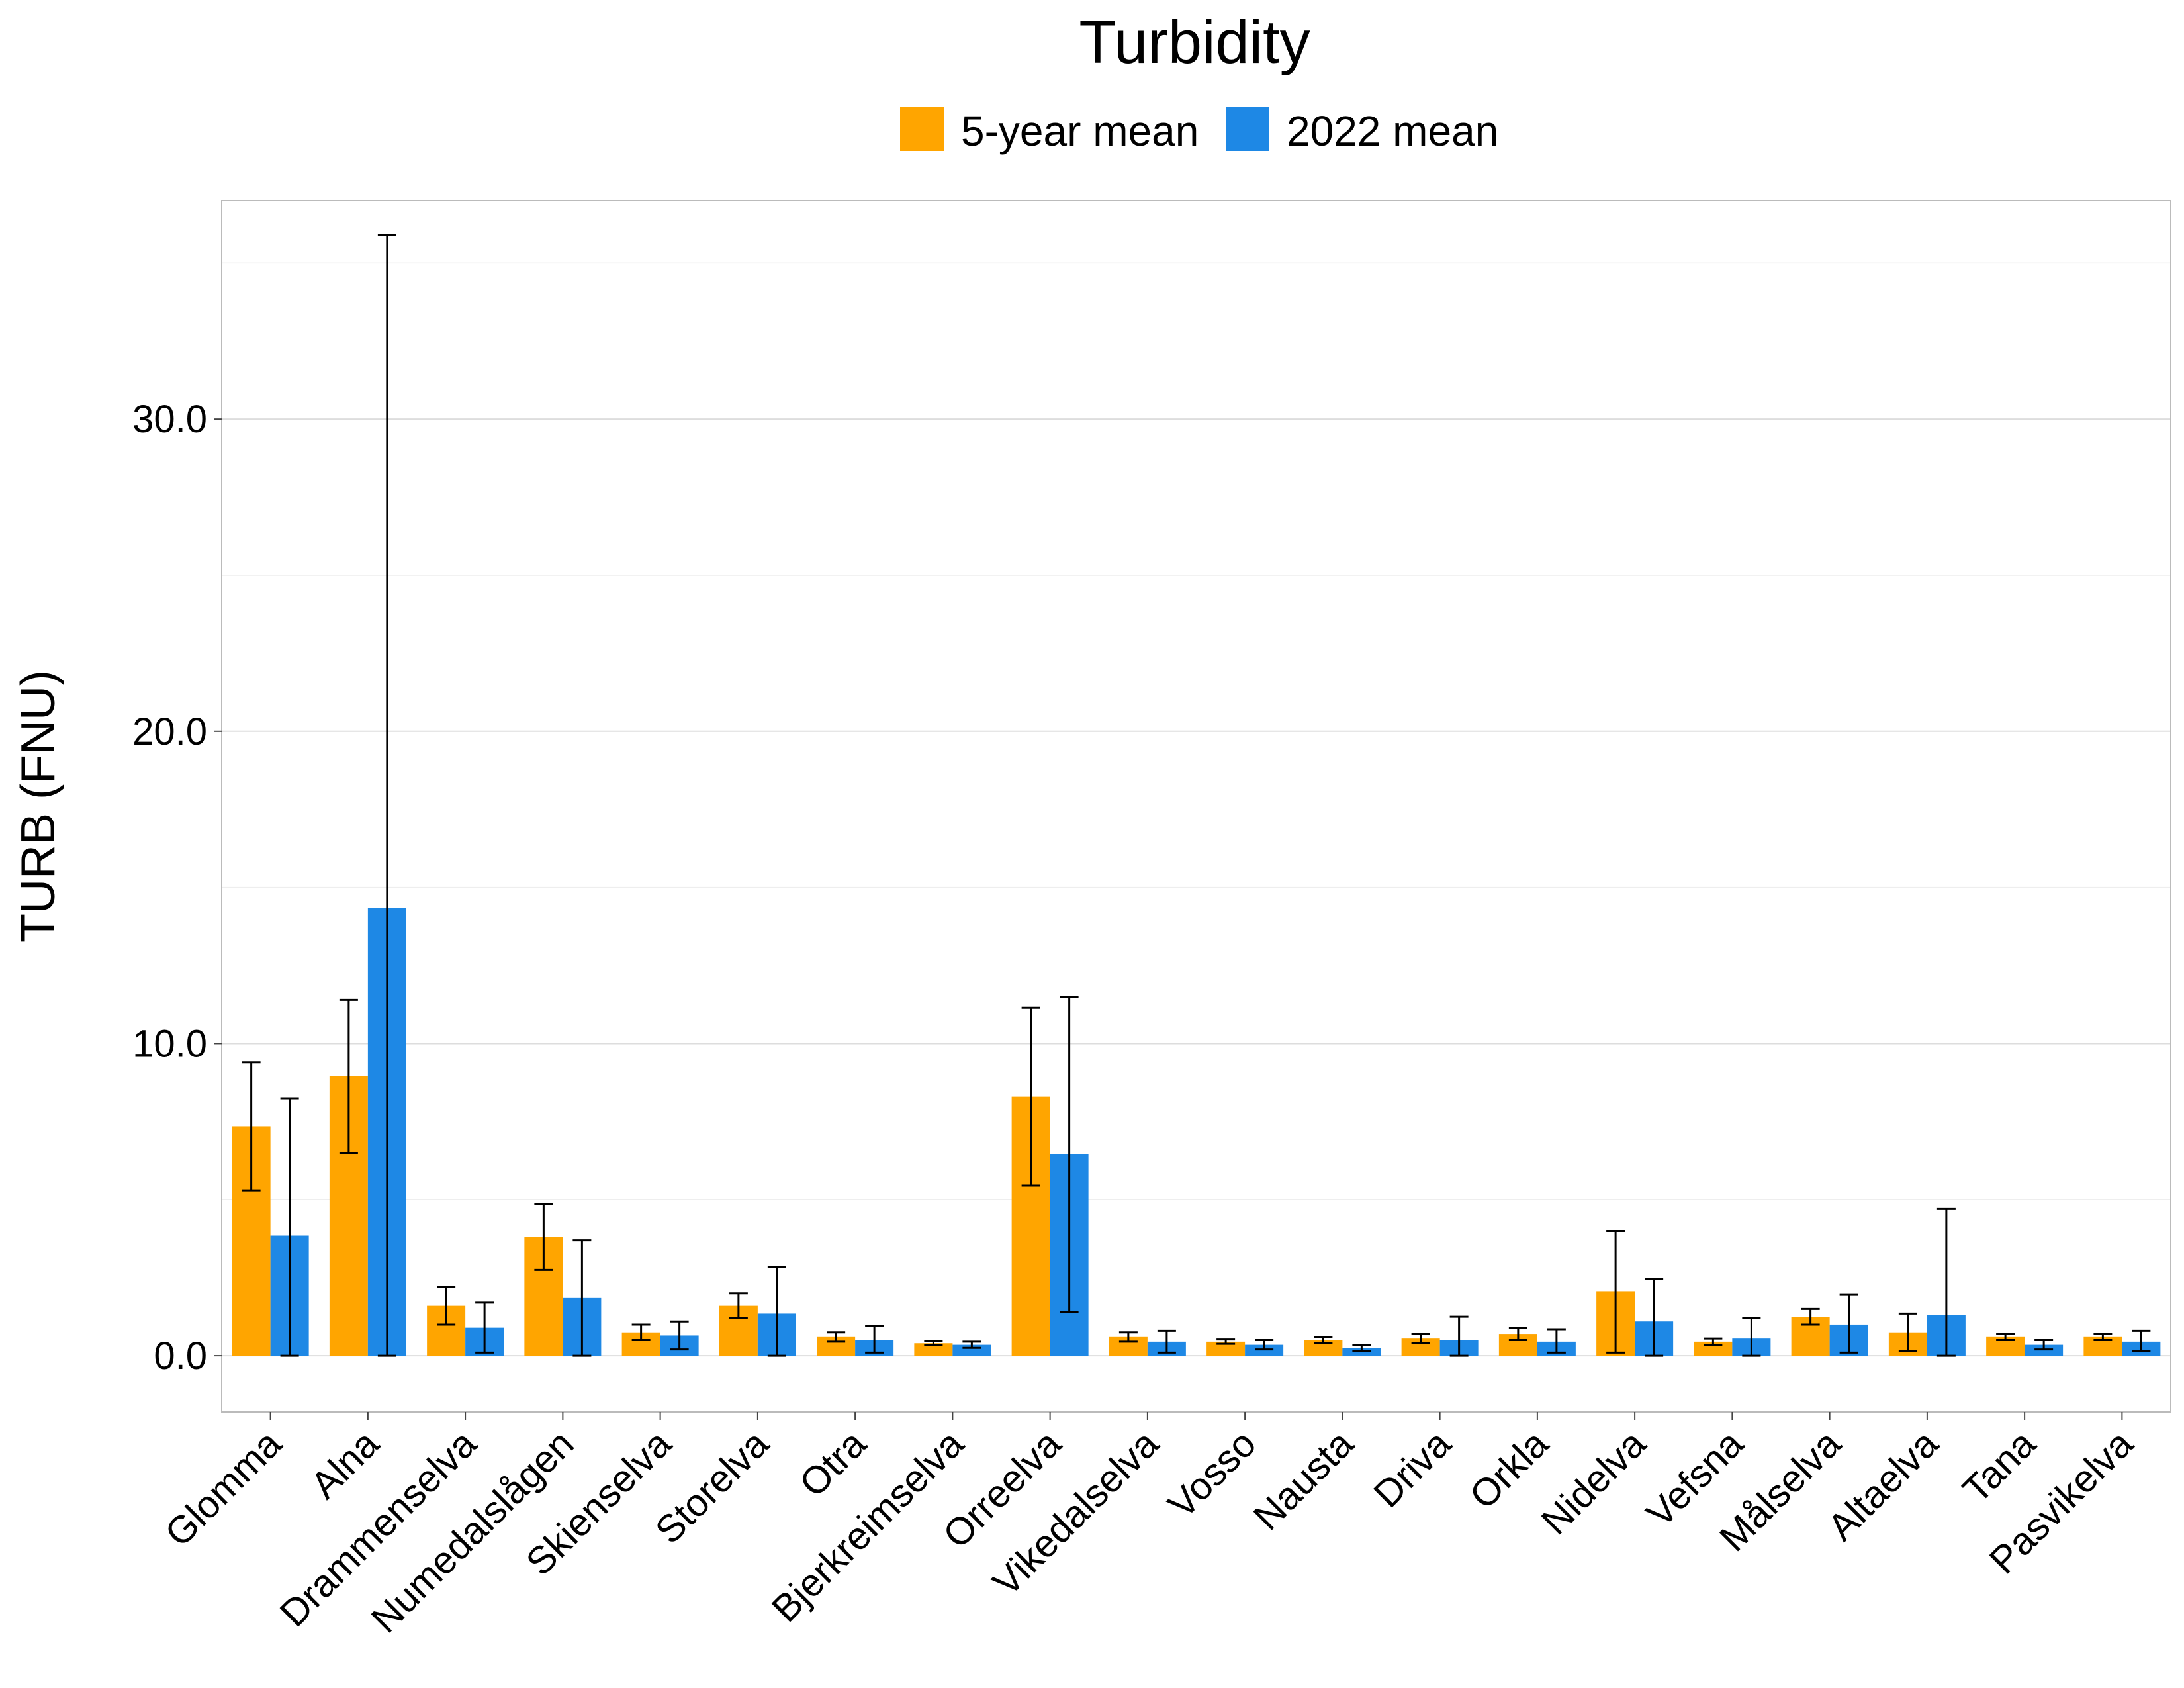 The height and width of the screenshot is (1688, 2184). Describe the element at coordinates (1999, 1466) in the screenshot. I see `x-tick-label: Tana` at that location.